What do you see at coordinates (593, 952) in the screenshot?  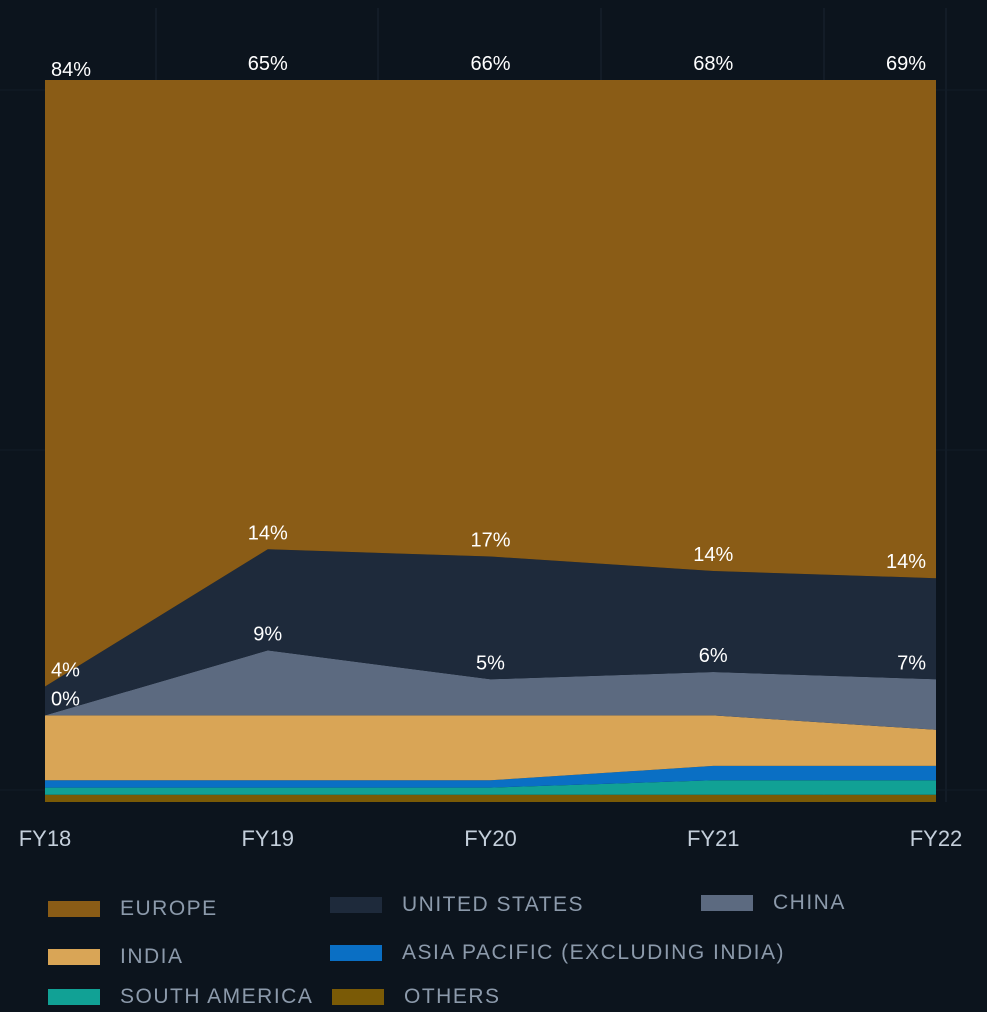 I see `legend-label: ASIA PACIFIC (EXCLUDING INDIA)` at bounding box center [593, 952].